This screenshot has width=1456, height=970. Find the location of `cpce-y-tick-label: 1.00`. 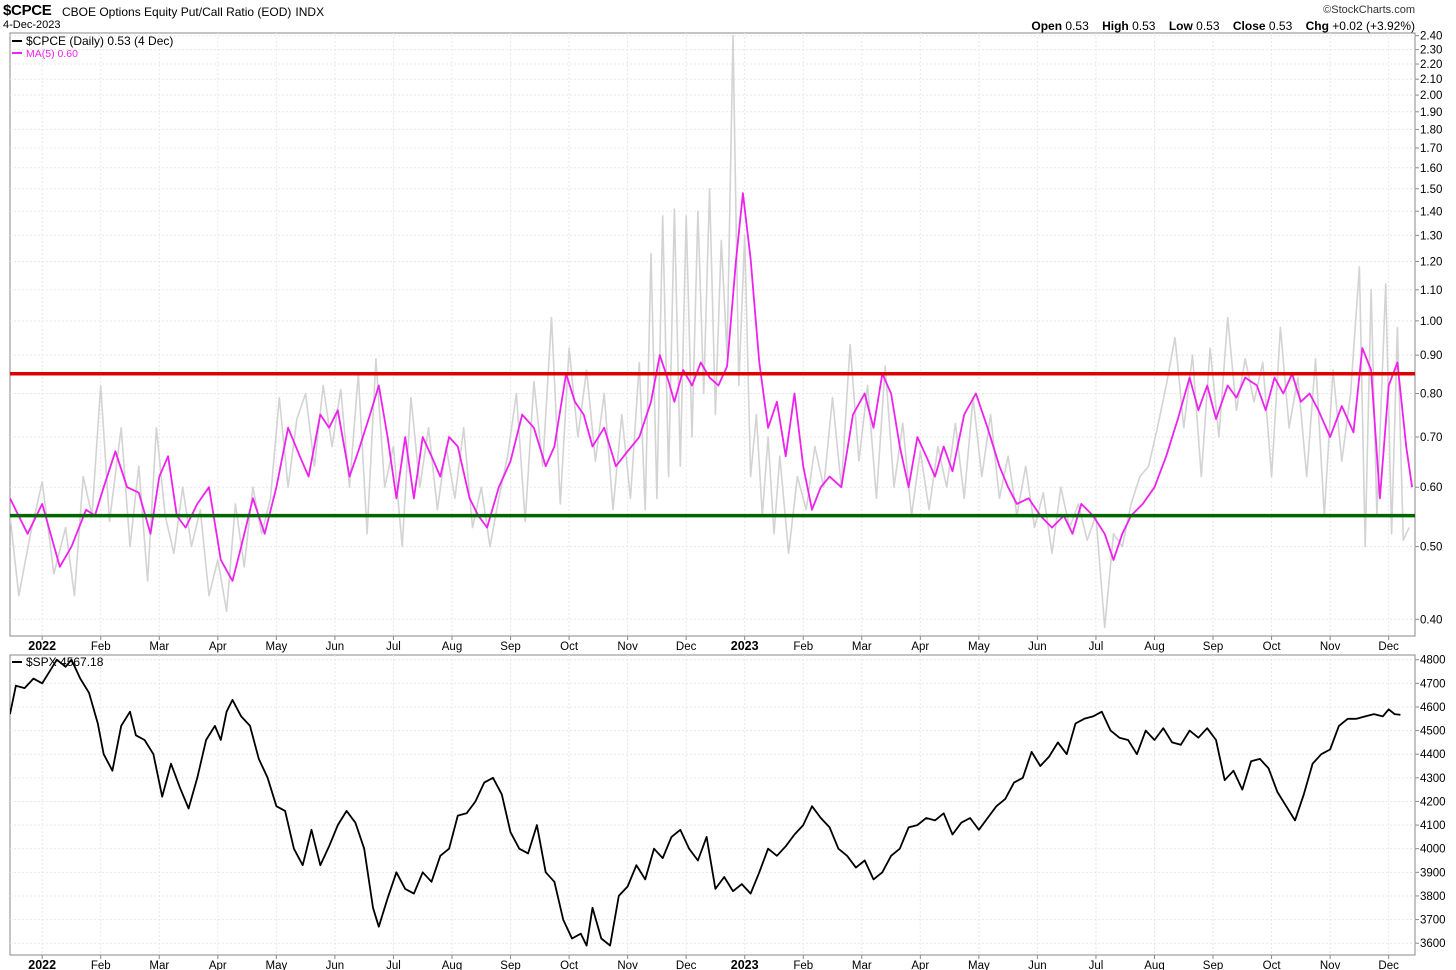

cpce-y-tick-label: 1.00 is located at coordinates (1431, 322).